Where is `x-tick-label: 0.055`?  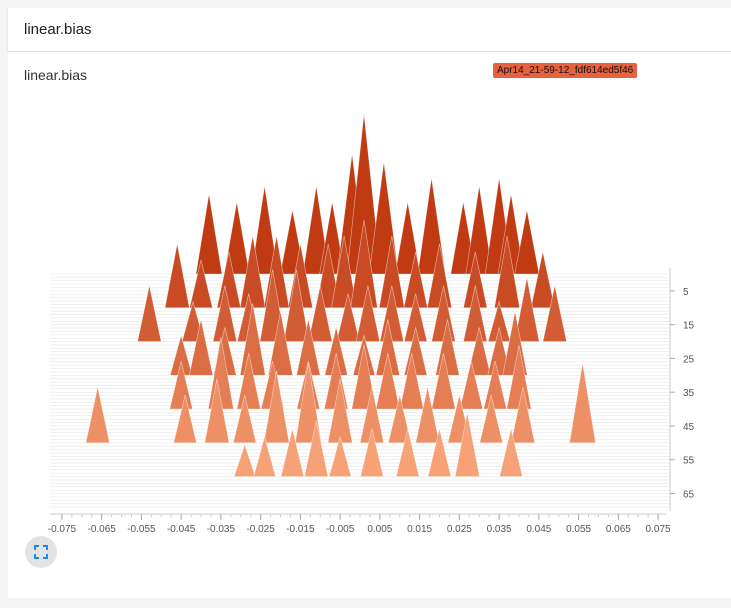 x-tick-label: 0.055 is located at coordinates (578, 529).